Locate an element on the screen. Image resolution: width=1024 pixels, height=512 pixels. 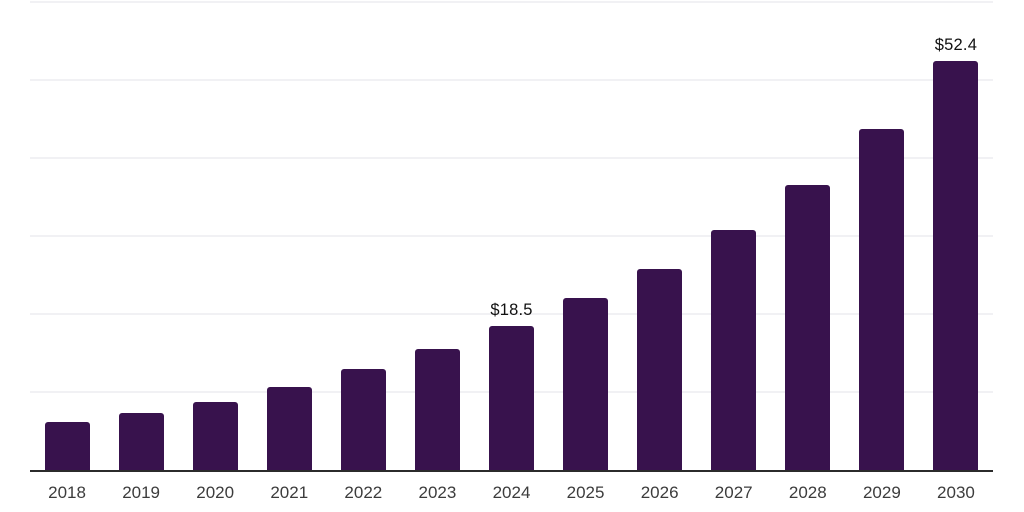
x-tick-label: 2022 is located at coordinates (363, 492).